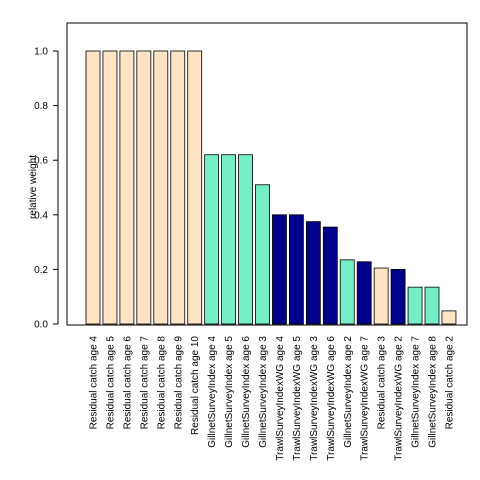  Describe the element at coordinates (94, 383) in the screenshot. I see `x-tick-label: Residual catch age 4` at that location.